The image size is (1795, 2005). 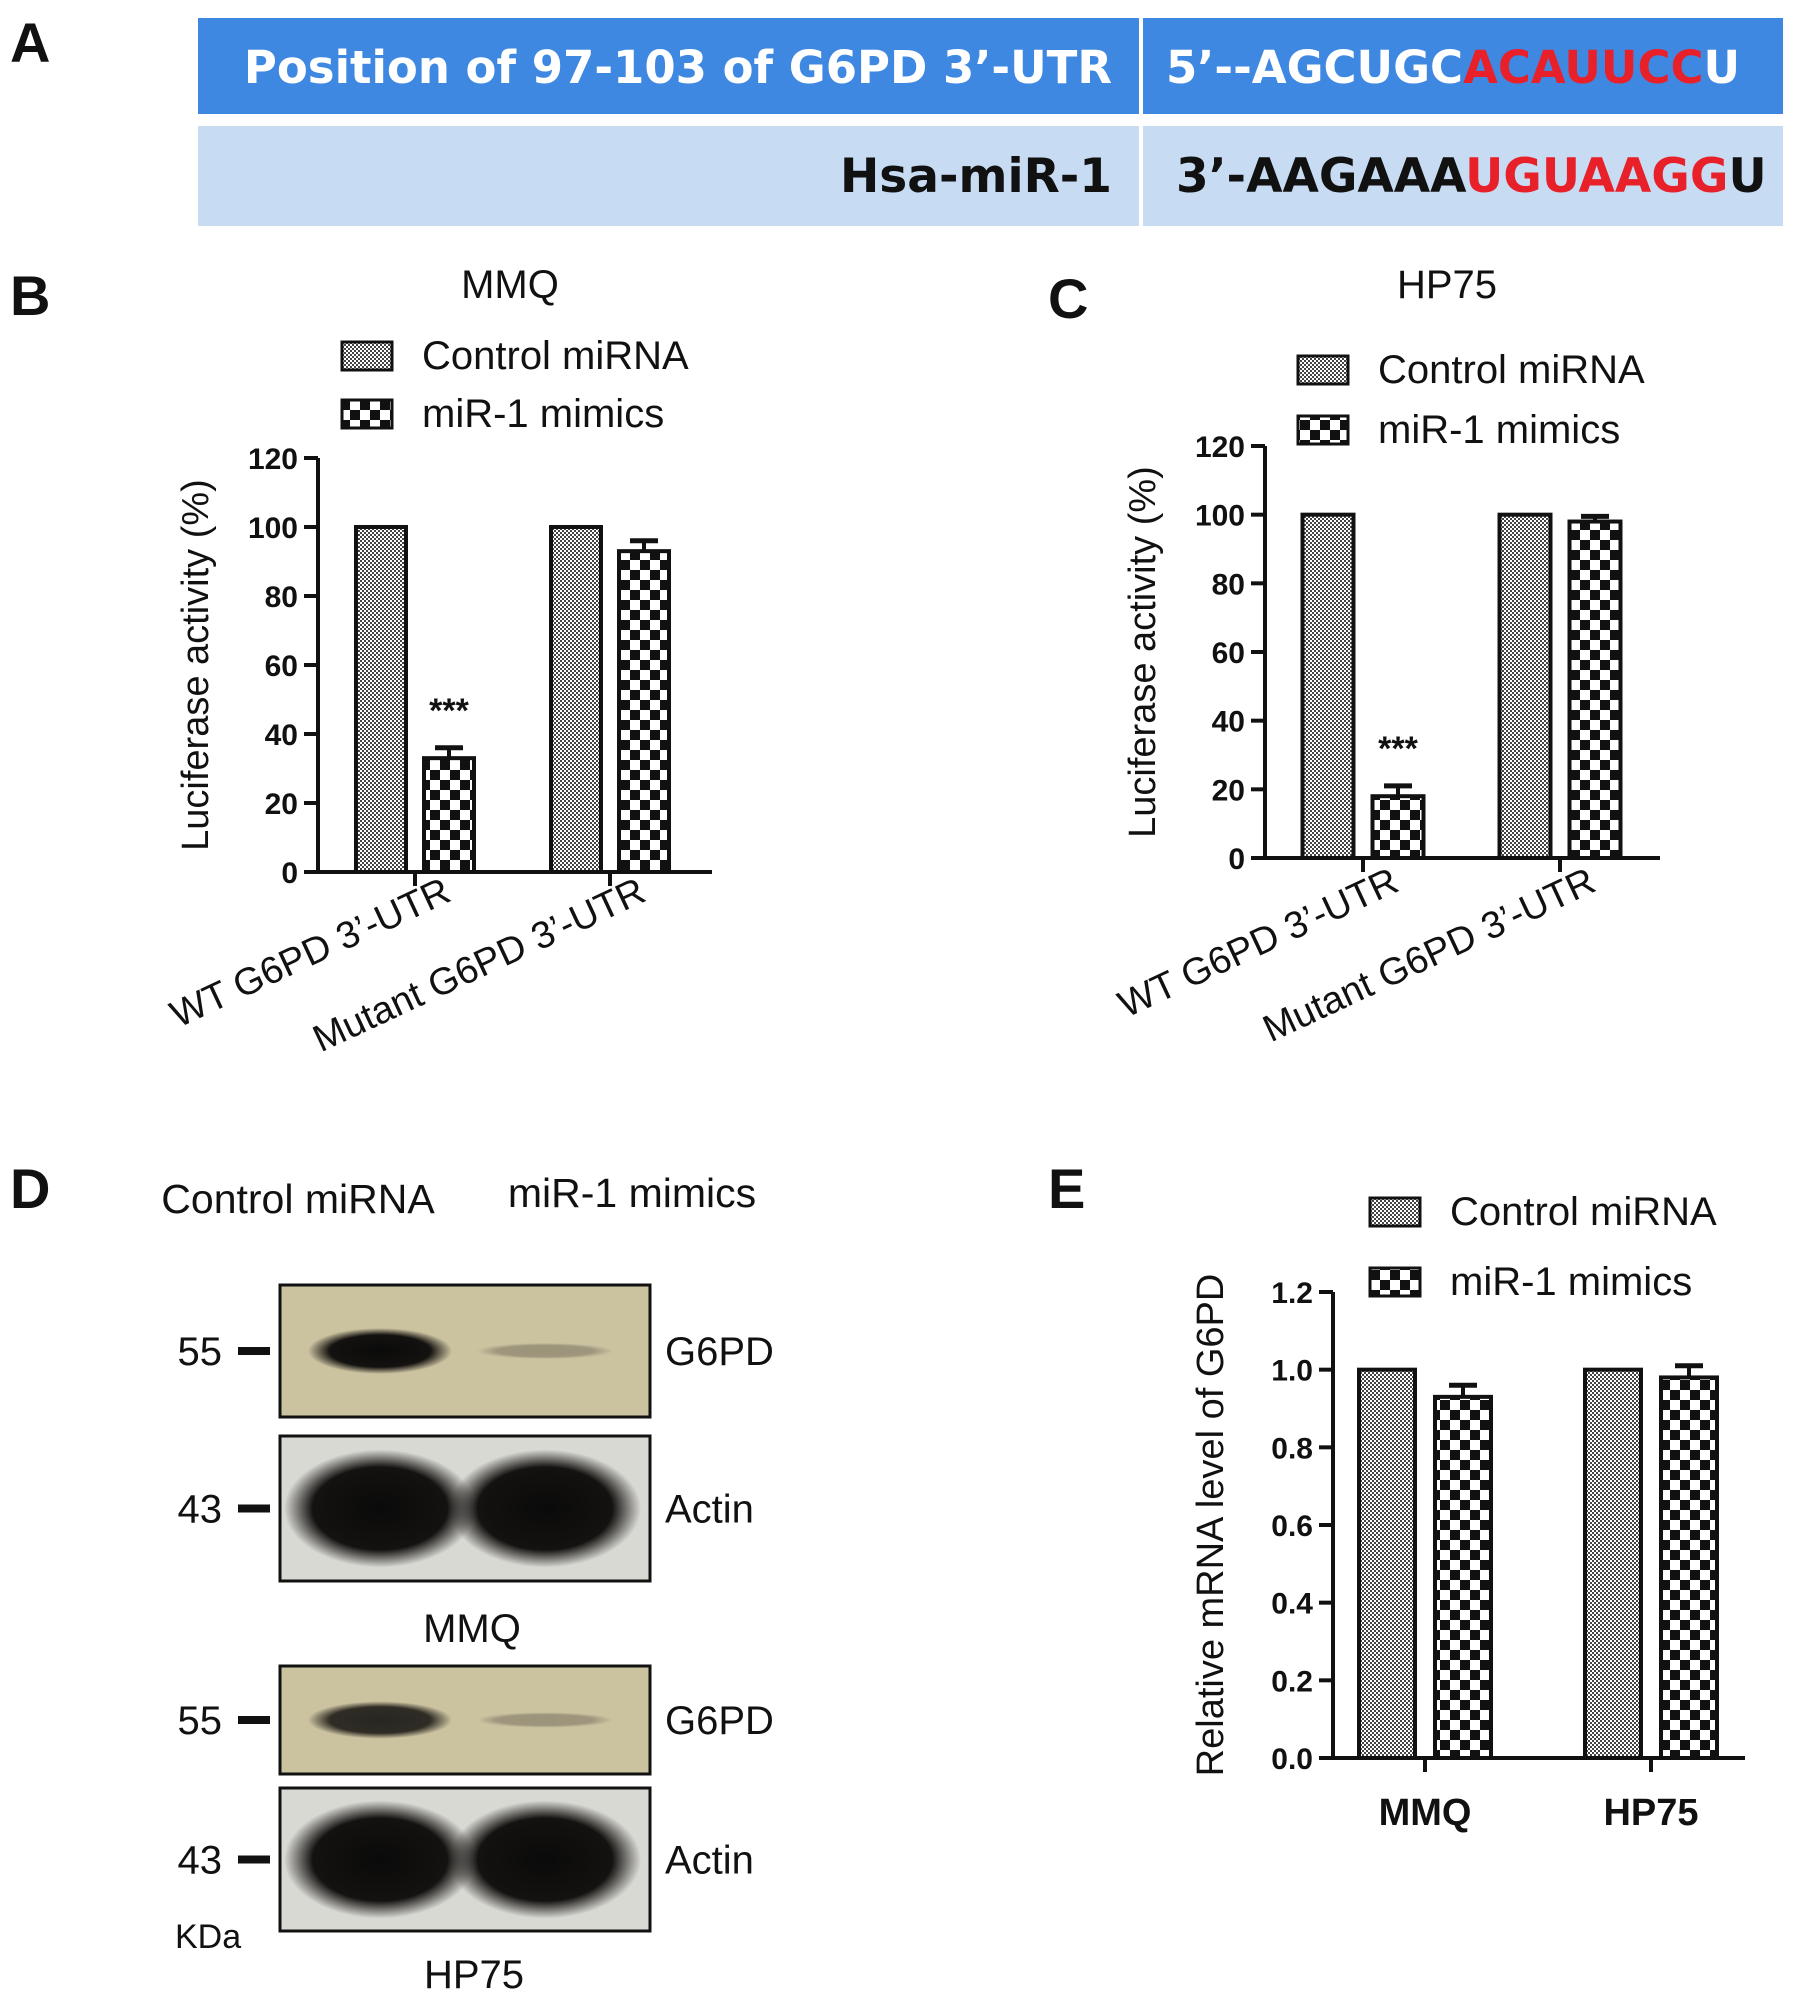 I want to click on sequence-row-utr, so click(x=990, y=66).